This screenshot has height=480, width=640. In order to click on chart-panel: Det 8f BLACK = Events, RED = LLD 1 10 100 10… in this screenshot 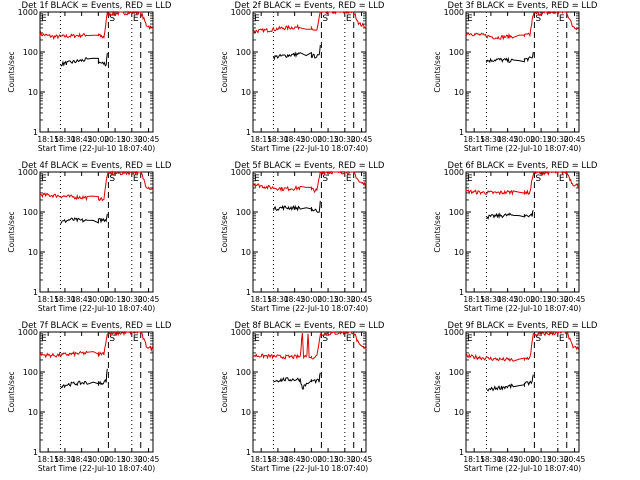, I will do `click(302, 397)`.